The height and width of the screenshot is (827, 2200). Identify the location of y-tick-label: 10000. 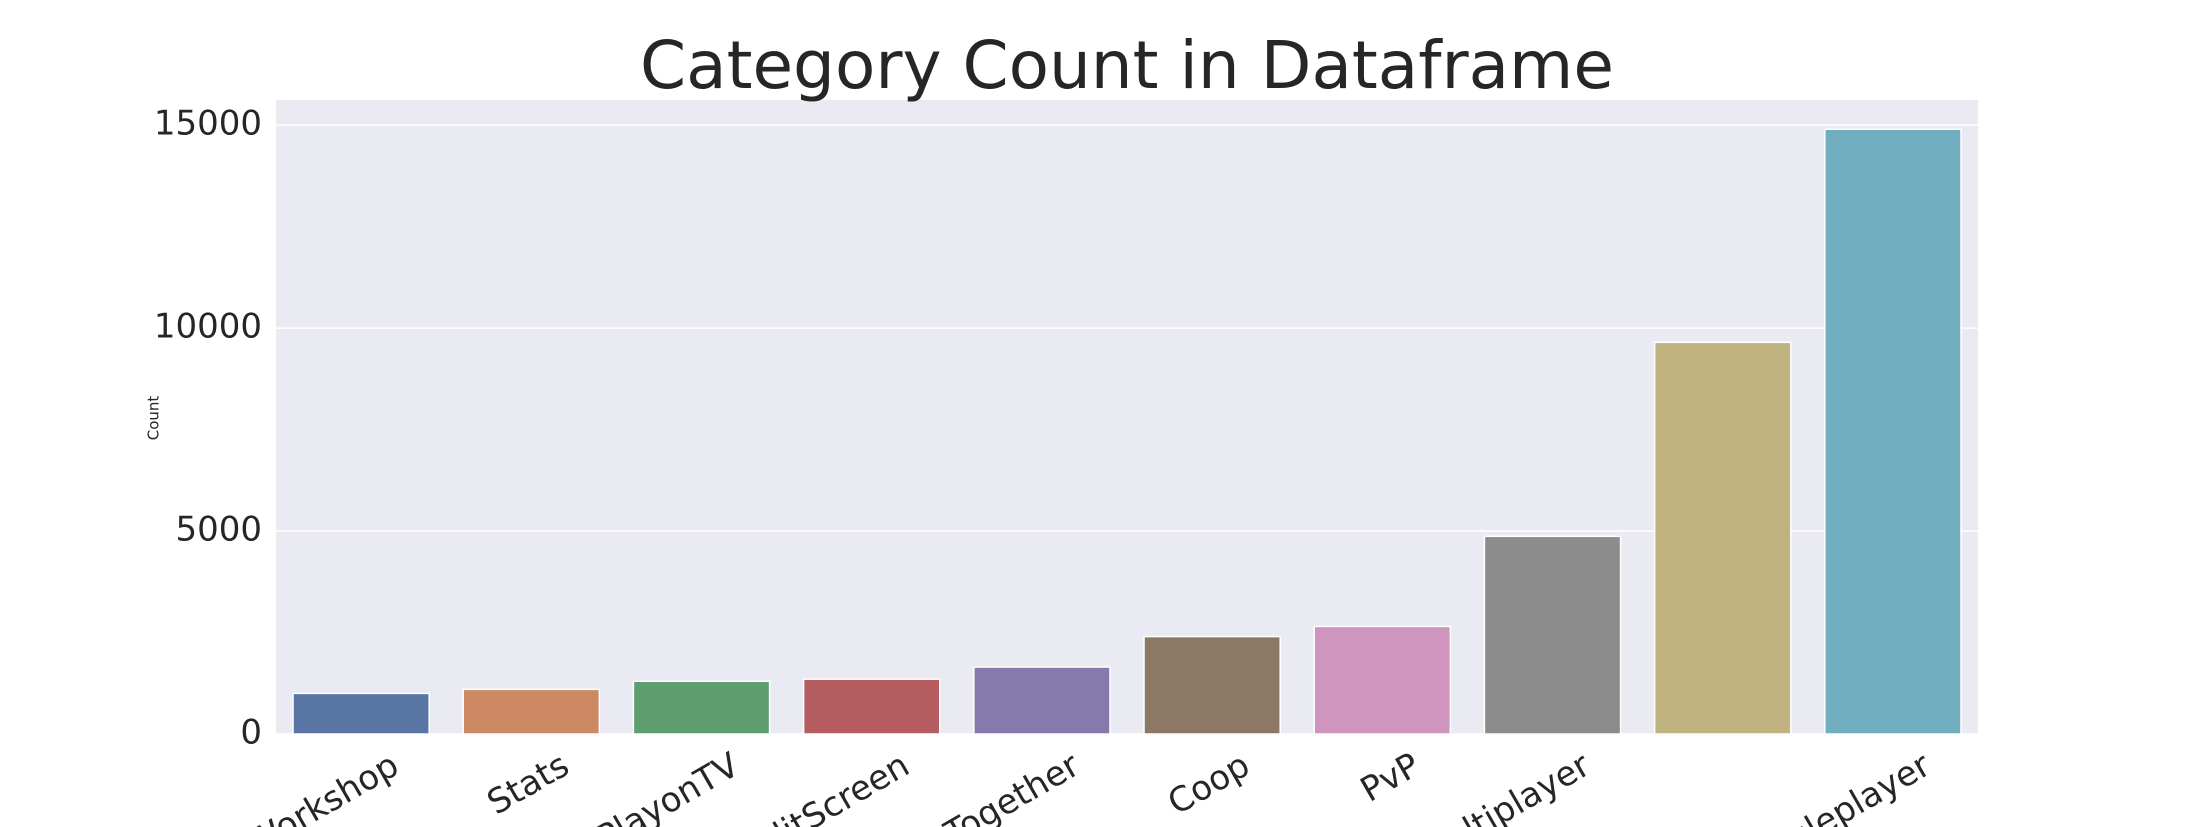
(208, 327).